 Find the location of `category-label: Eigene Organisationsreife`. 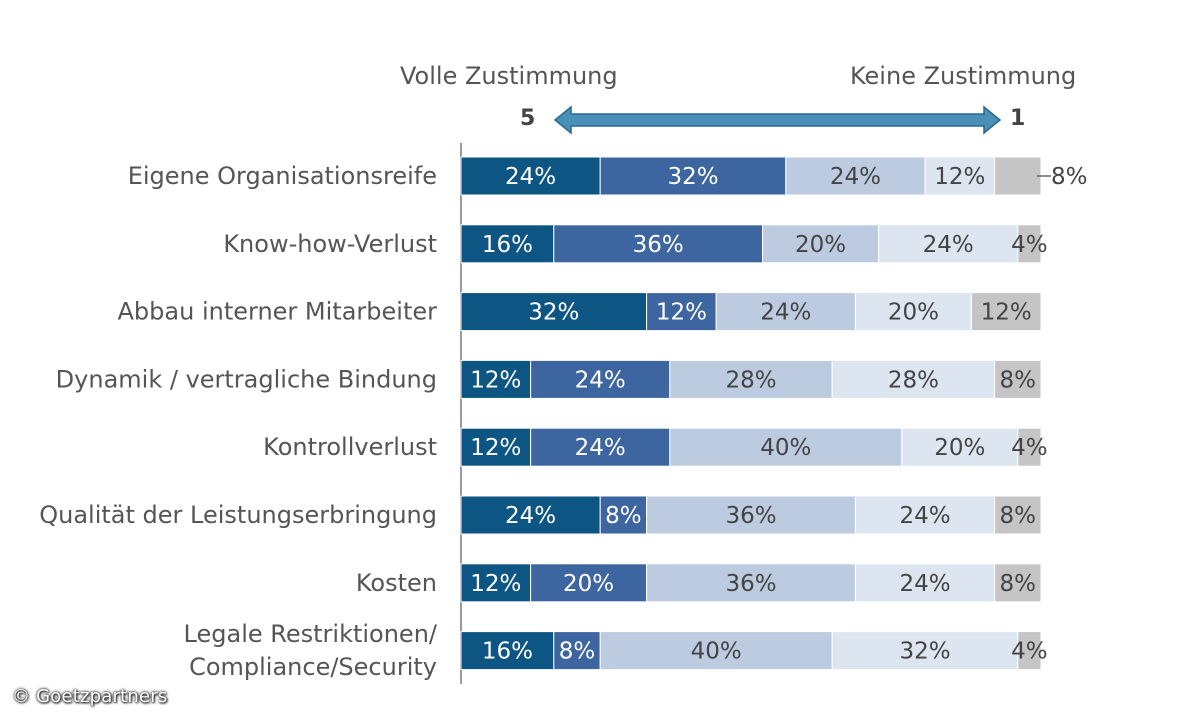

category-label: Eigene Organisationsreife is located at coordinates (282, 176).